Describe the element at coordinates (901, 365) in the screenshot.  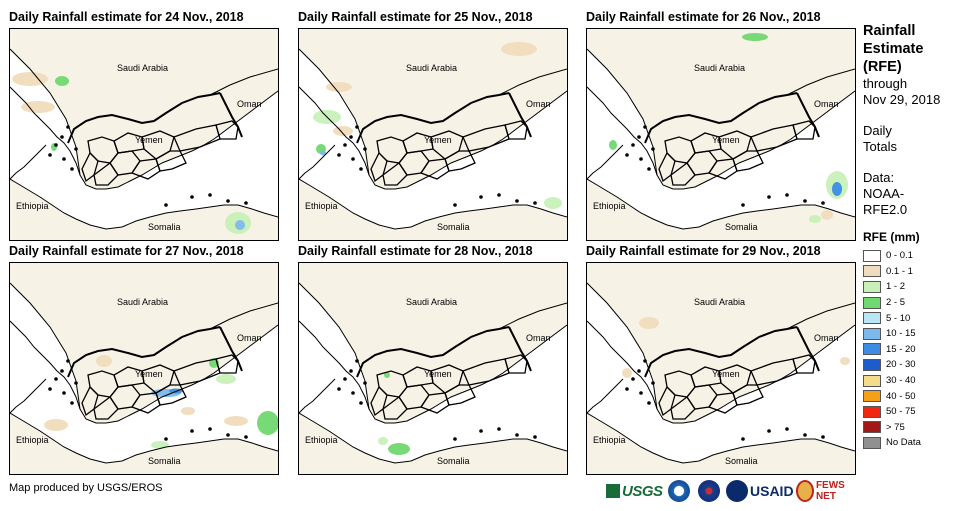
I see `legend-label: 20 - 30` at that location.